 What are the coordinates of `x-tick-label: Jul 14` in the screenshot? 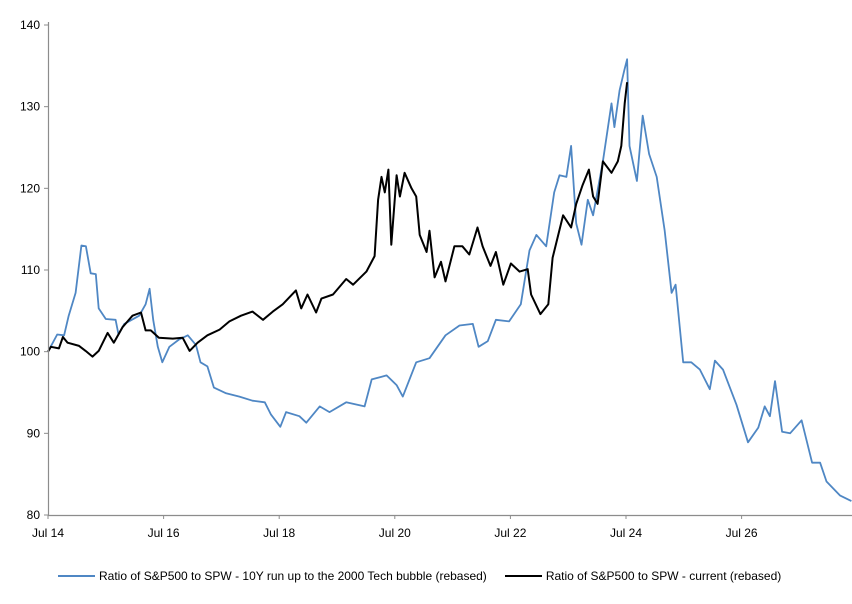 It's located at (48, 533).